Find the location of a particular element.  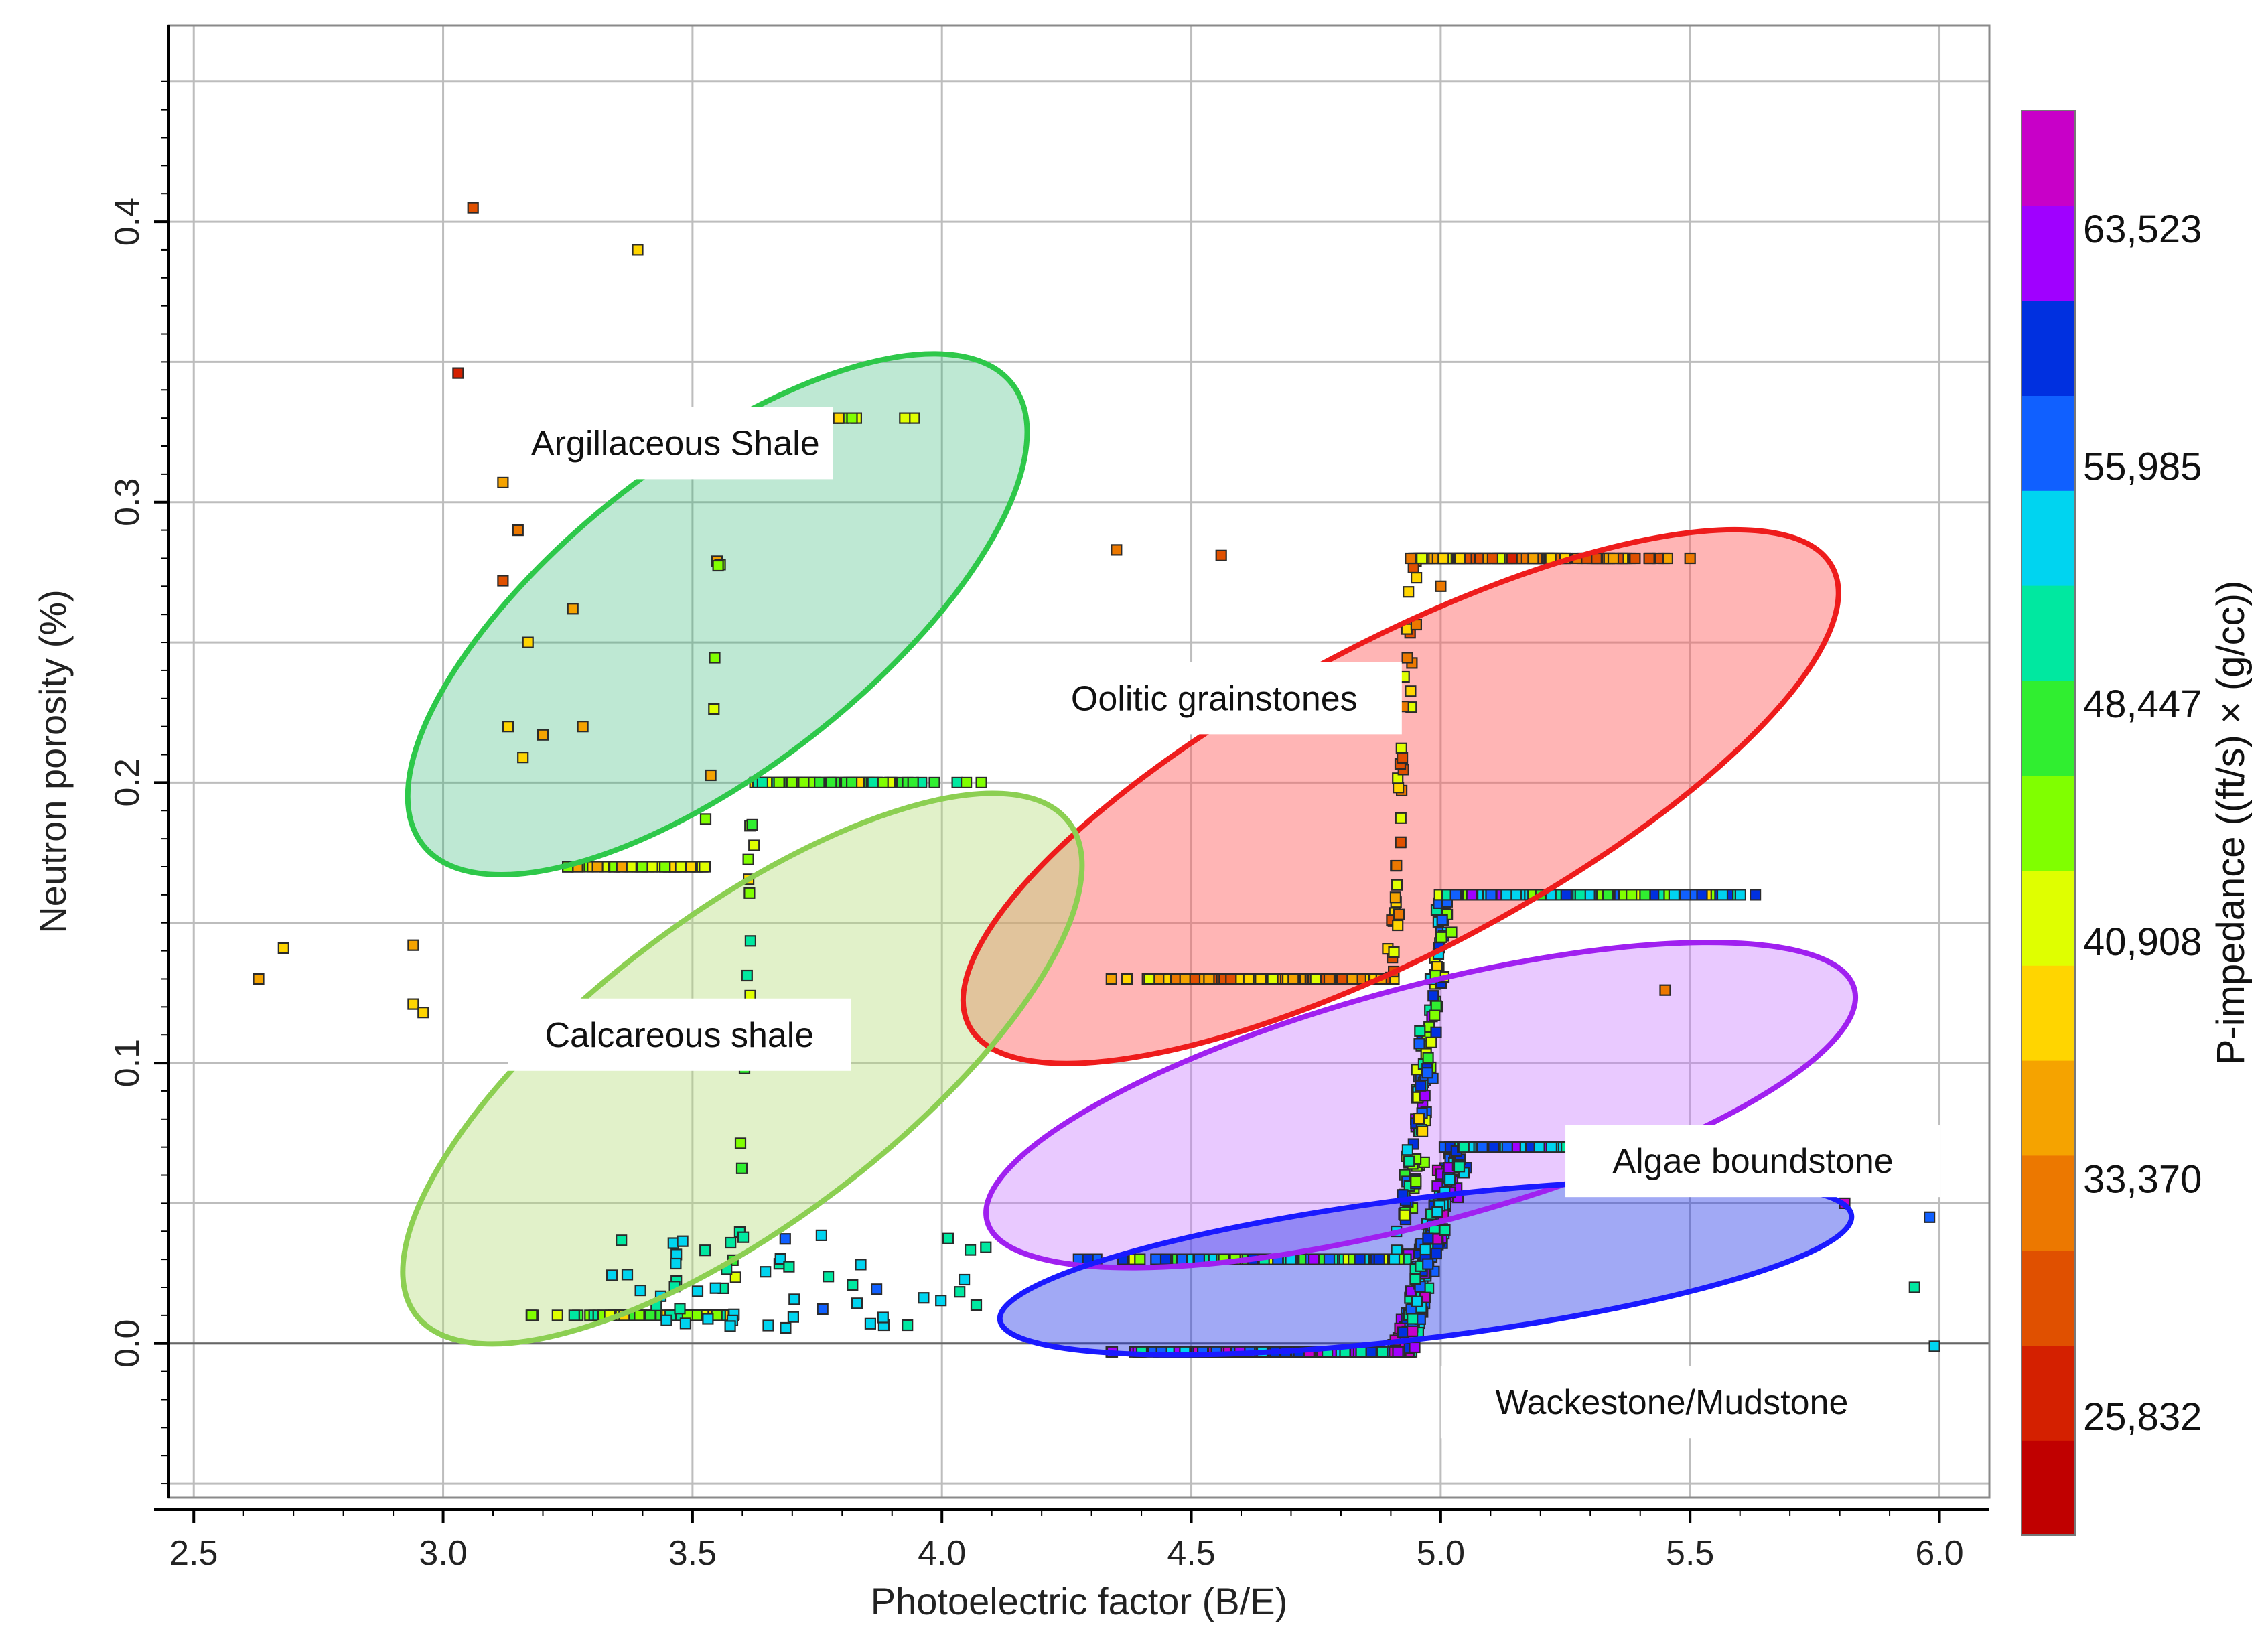

zone-fill is located at coordinates (1401, 796).